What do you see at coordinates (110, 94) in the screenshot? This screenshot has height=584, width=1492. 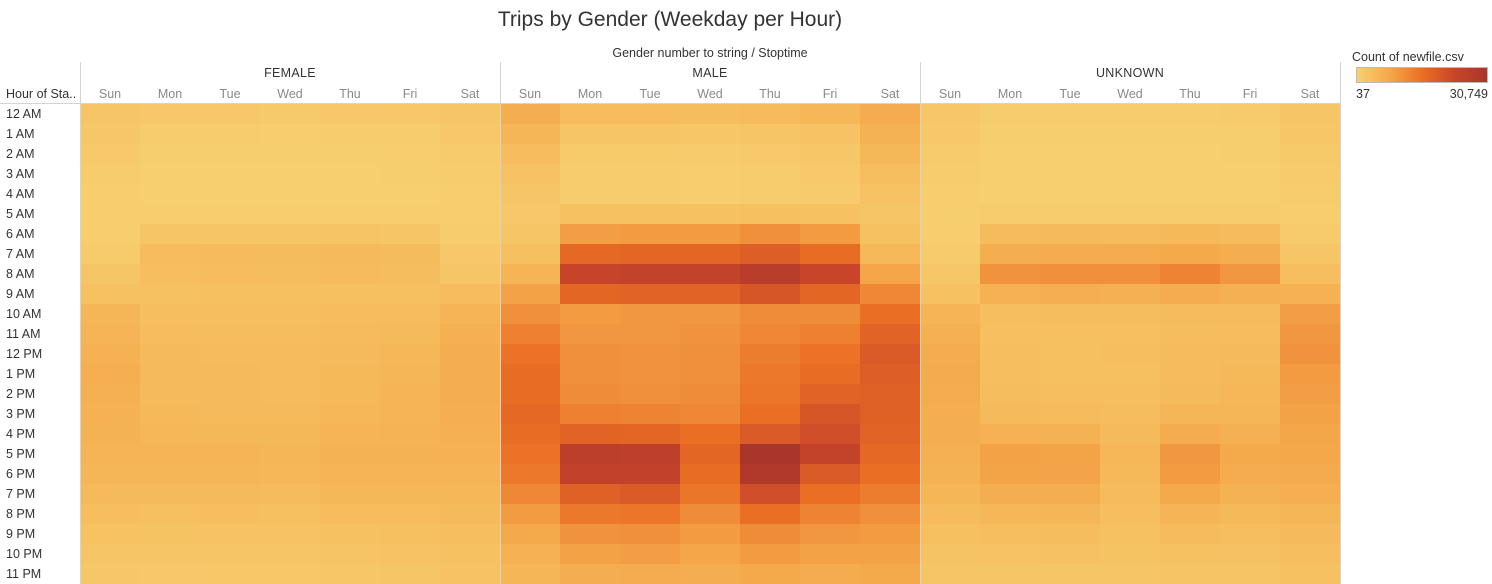 I see `day-header-sun: Sun` at bounding box center [110, 94].